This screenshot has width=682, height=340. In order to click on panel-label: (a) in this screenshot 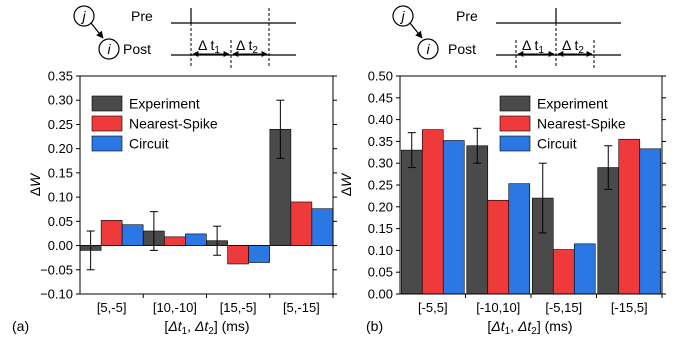, I will do `click(20, 326)`.